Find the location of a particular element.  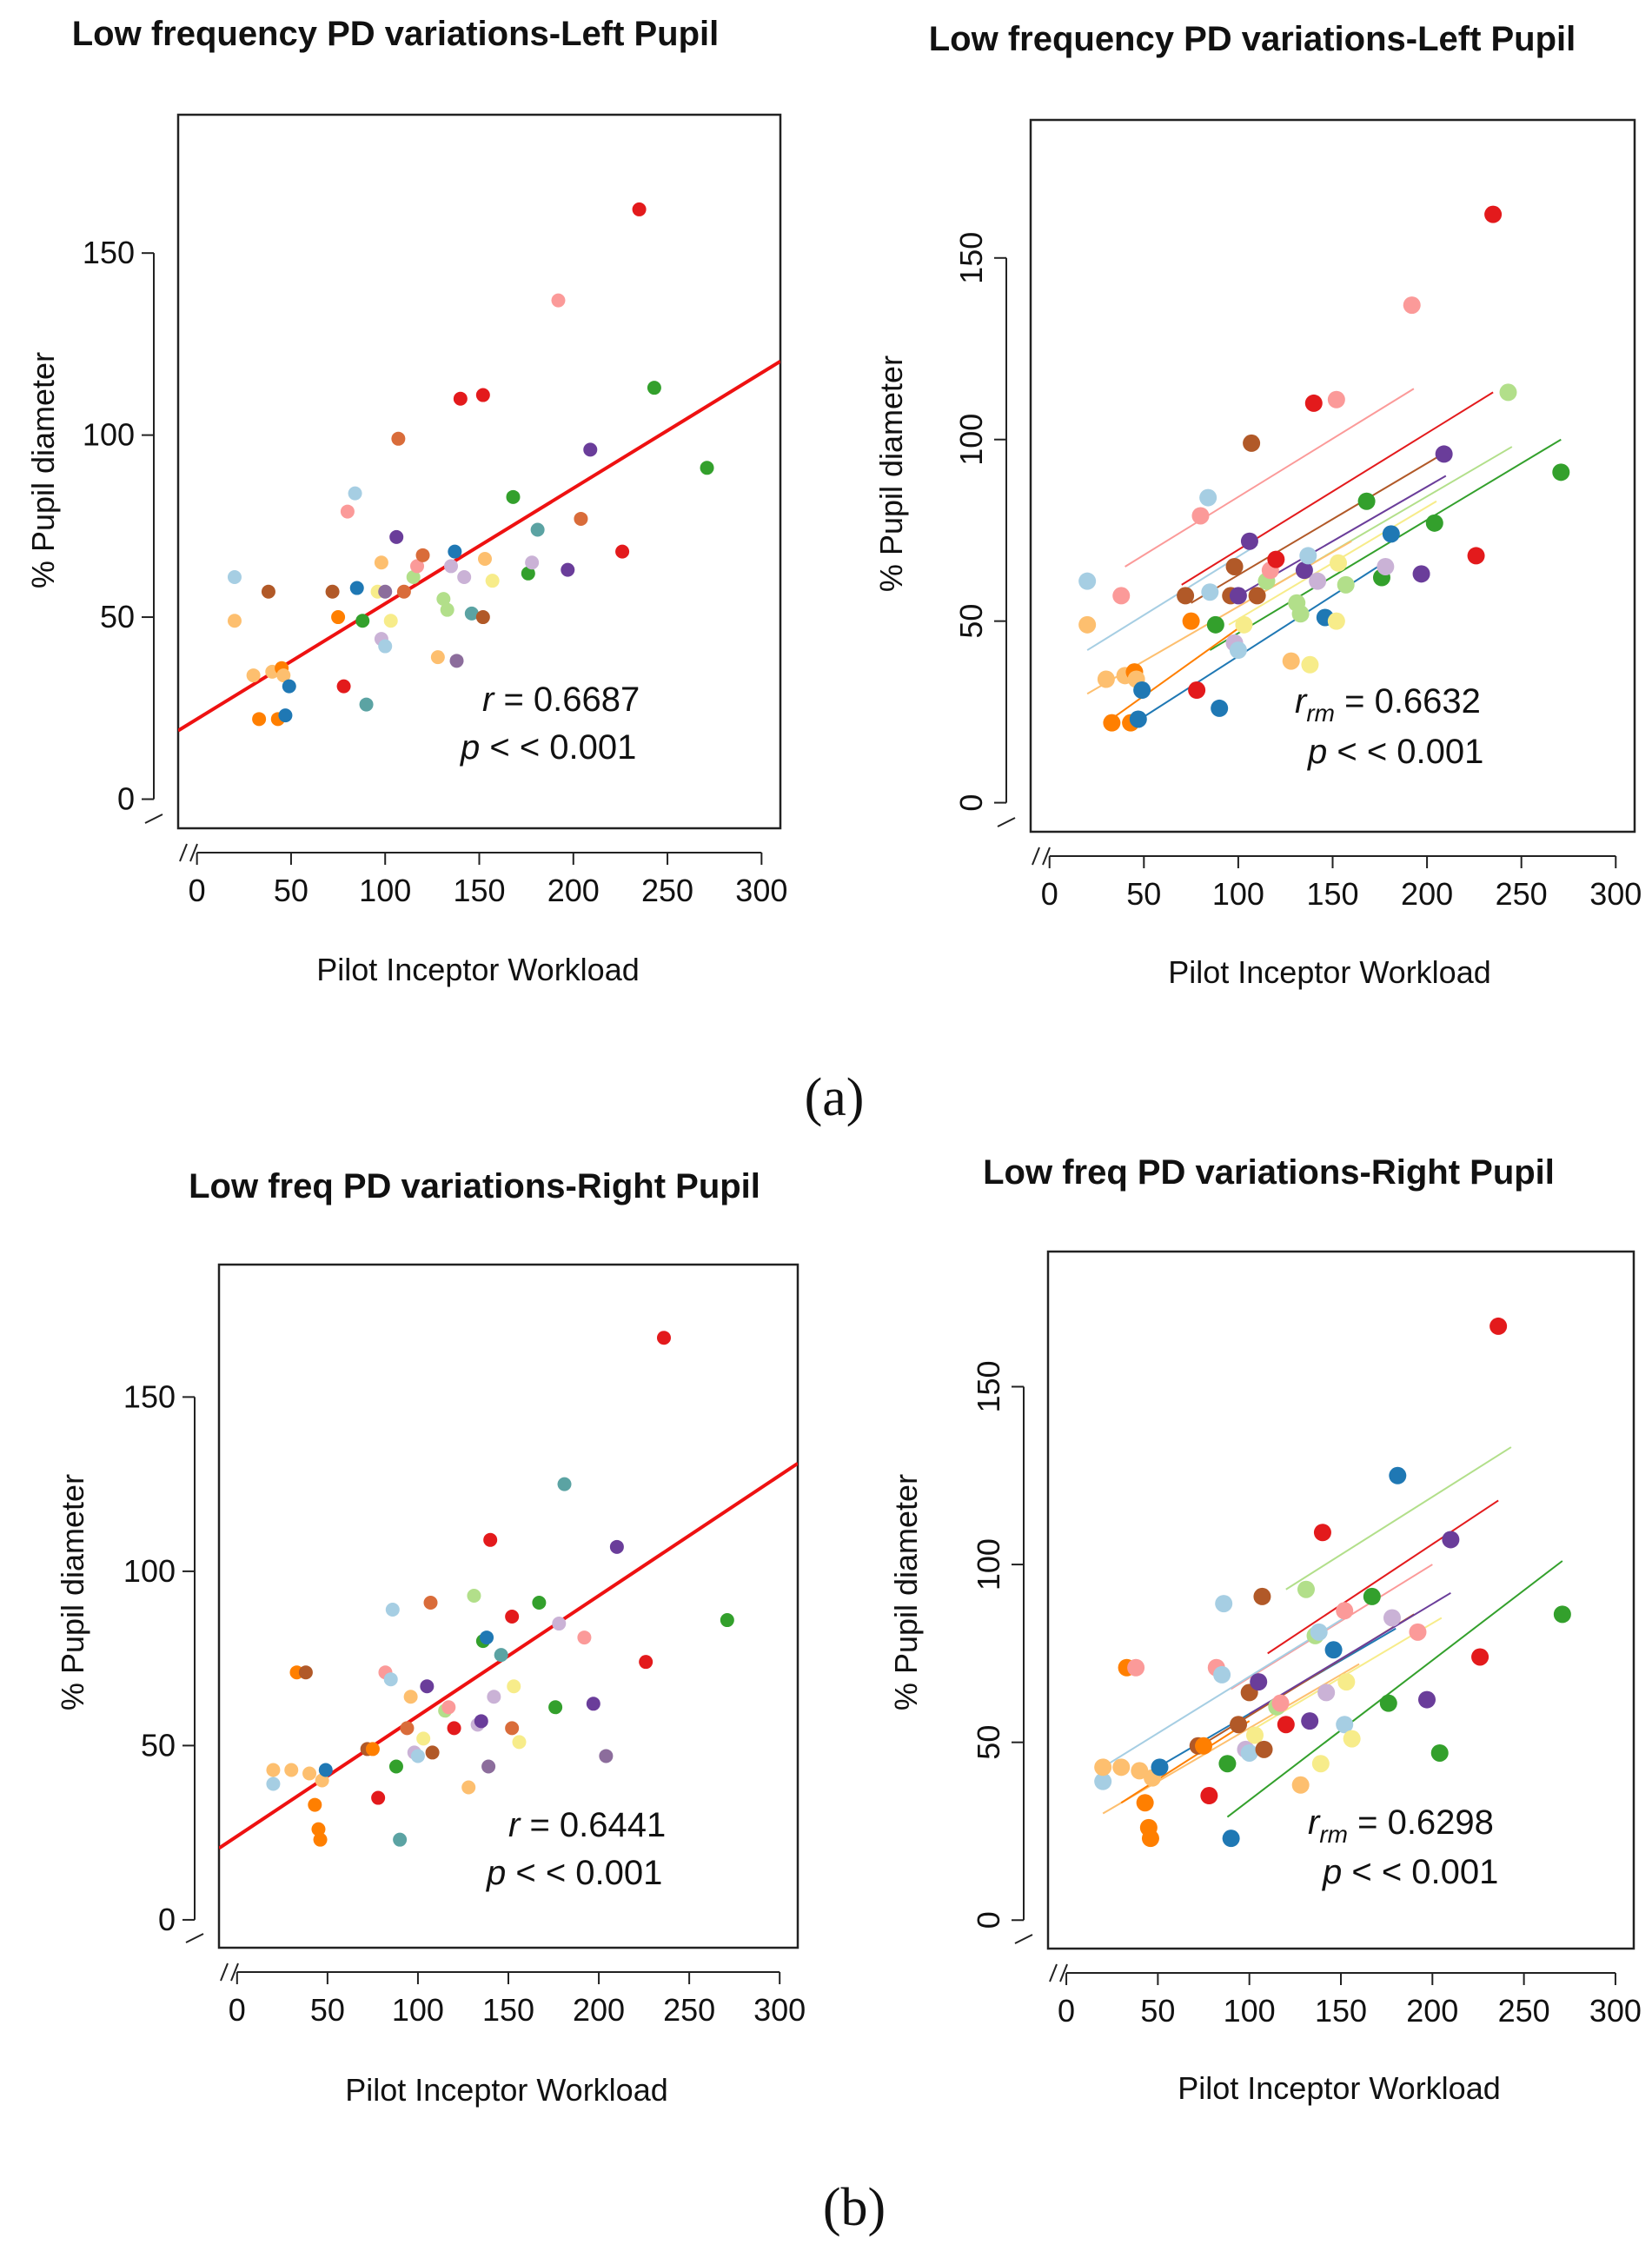

x-tick-label: 200 is located at coordinates (1432, 2011).